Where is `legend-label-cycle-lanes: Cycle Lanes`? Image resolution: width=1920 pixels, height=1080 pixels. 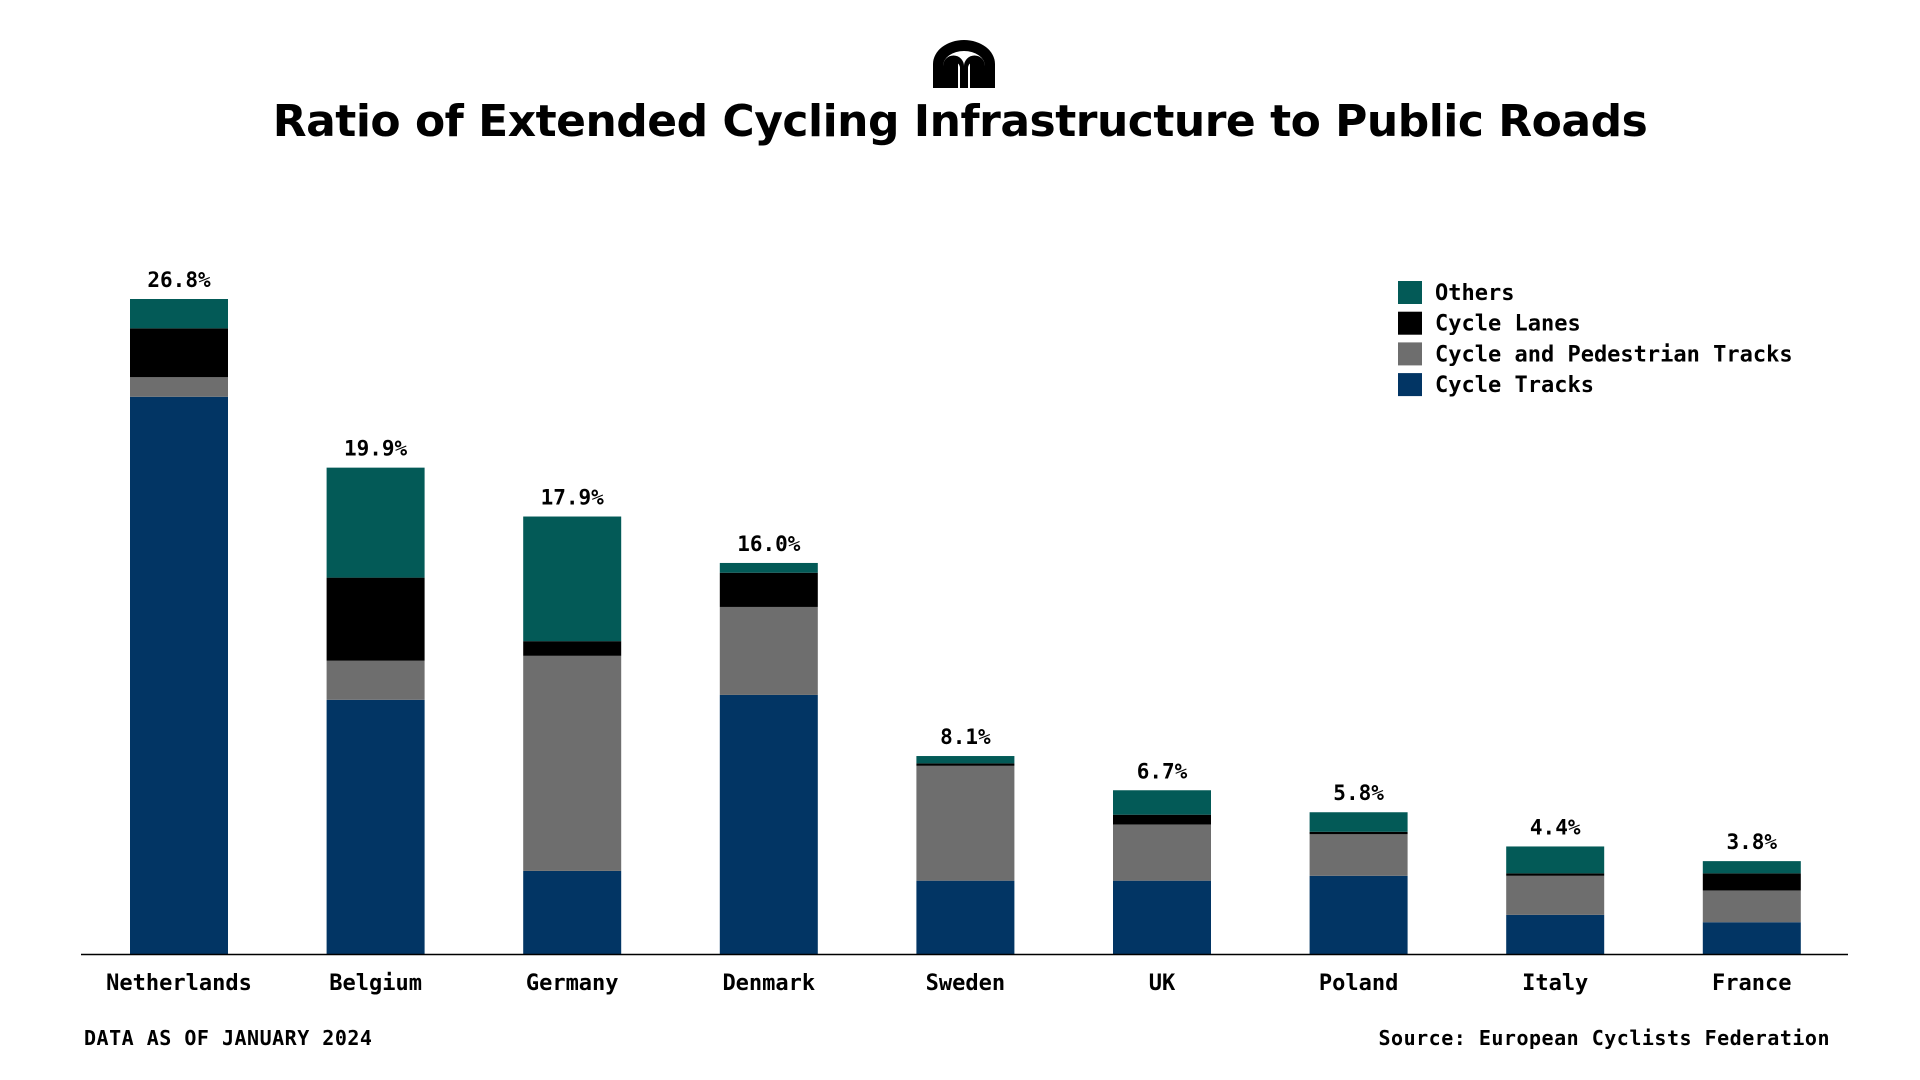 legend-label-cycle-lanes: Cycle Lanes is located at coordinates (1508, 324).